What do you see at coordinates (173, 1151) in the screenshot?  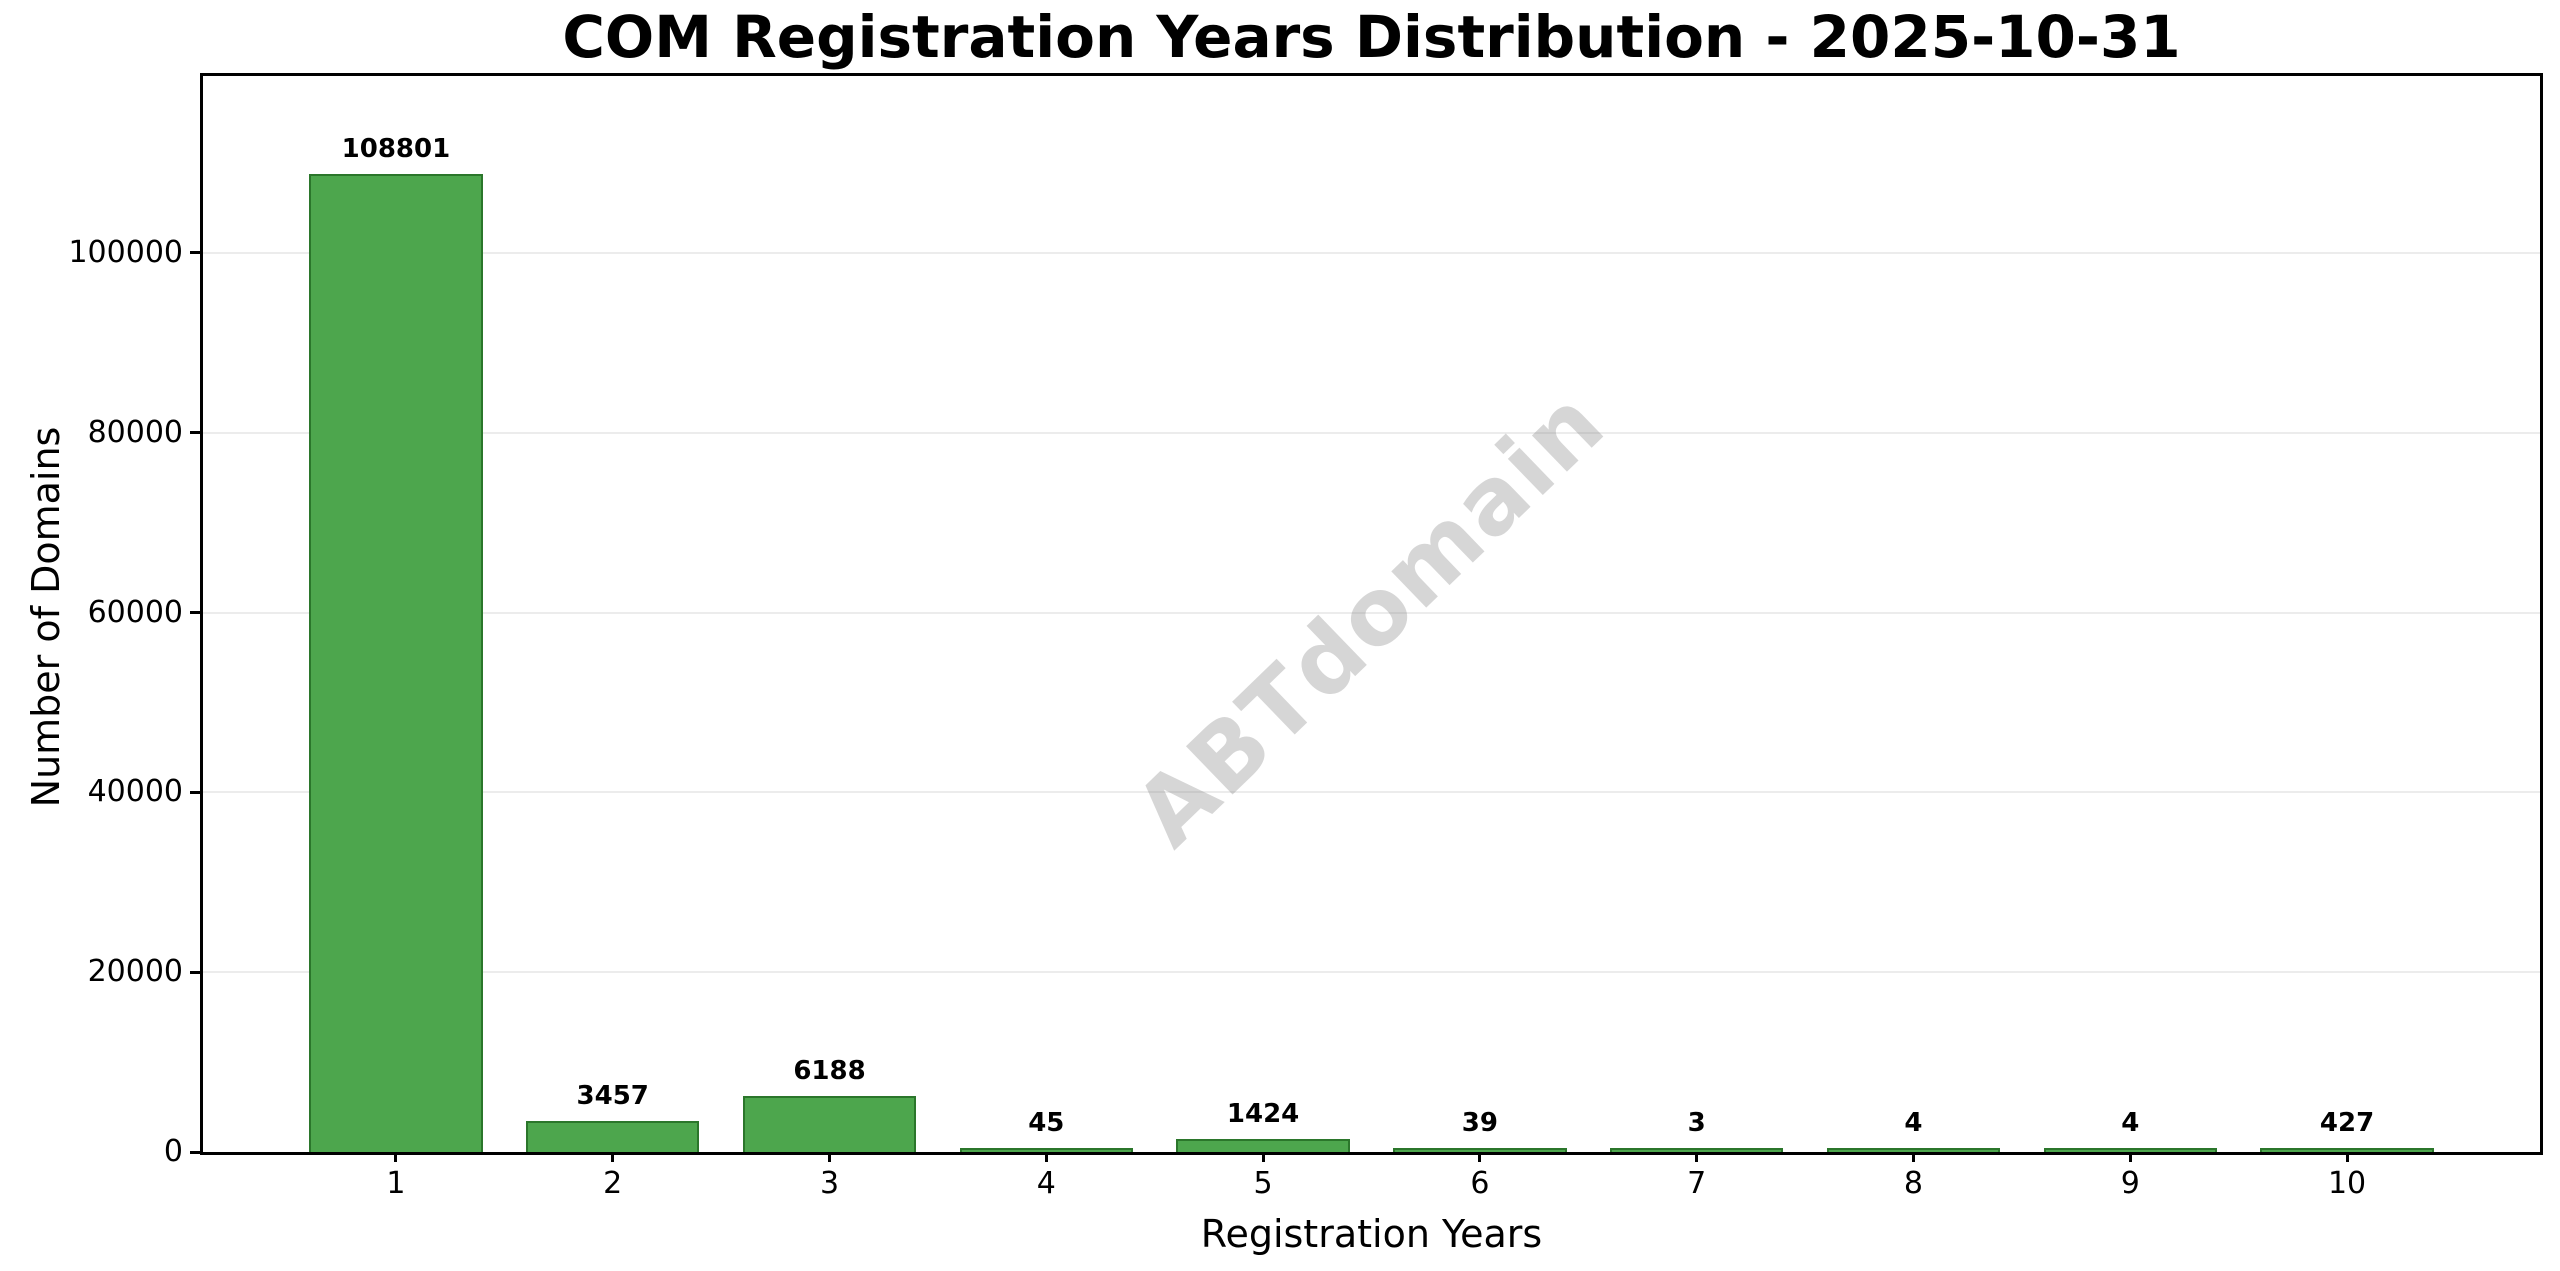 I see `y-tick-label: 0` at bounding box center [173, 1151].